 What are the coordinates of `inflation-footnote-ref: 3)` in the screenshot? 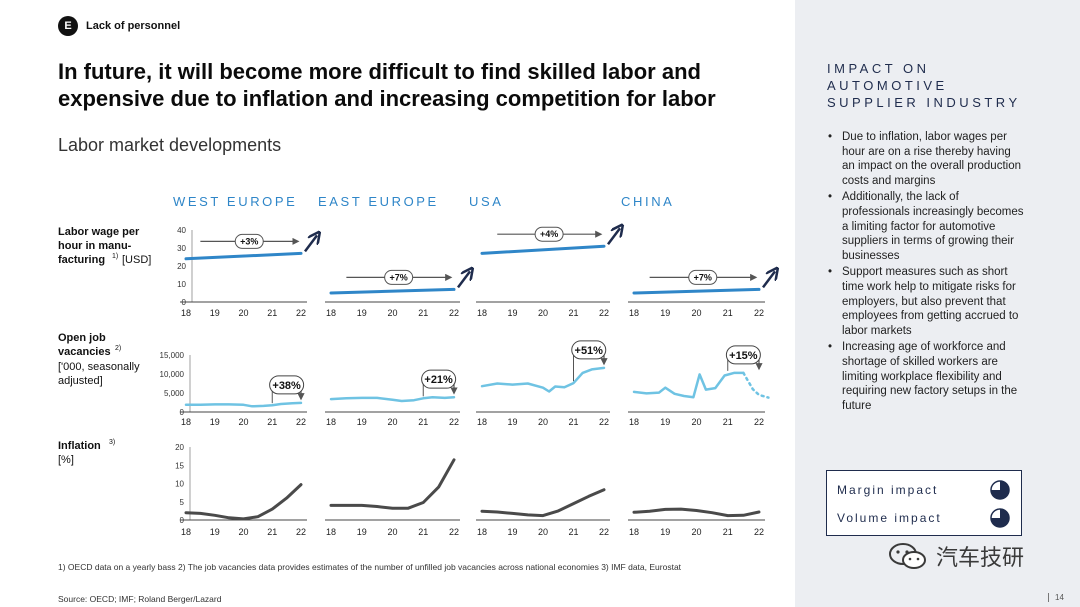 It's located at (112, 442).